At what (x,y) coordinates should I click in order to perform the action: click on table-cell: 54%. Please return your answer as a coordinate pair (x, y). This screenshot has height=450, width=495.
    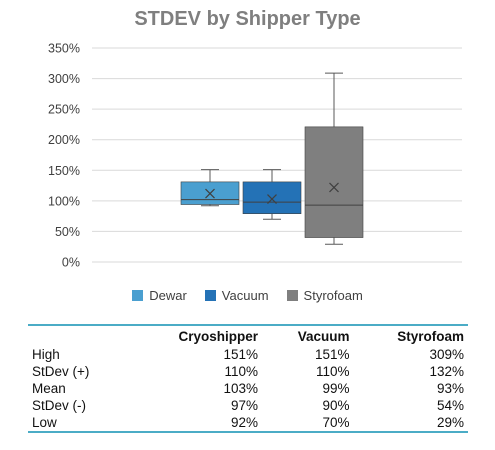
    Looking at the image, I should click on (450, 405).